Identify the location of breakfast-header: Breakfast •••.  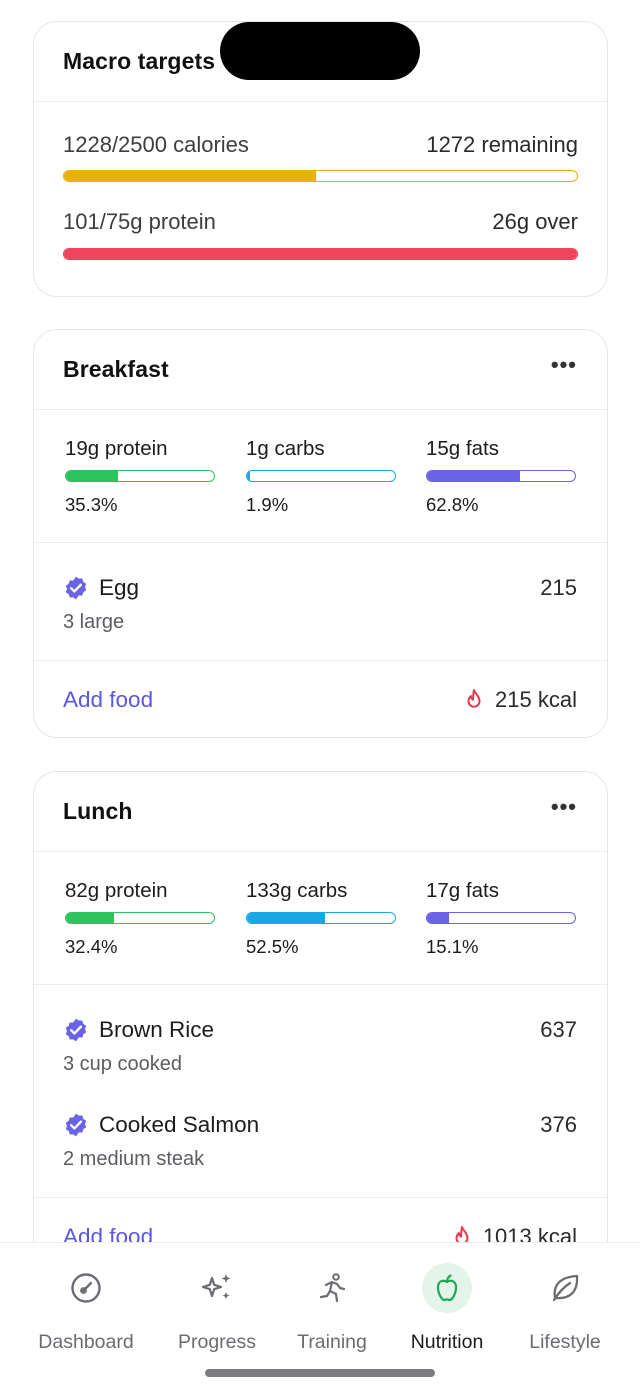
(320, 370).